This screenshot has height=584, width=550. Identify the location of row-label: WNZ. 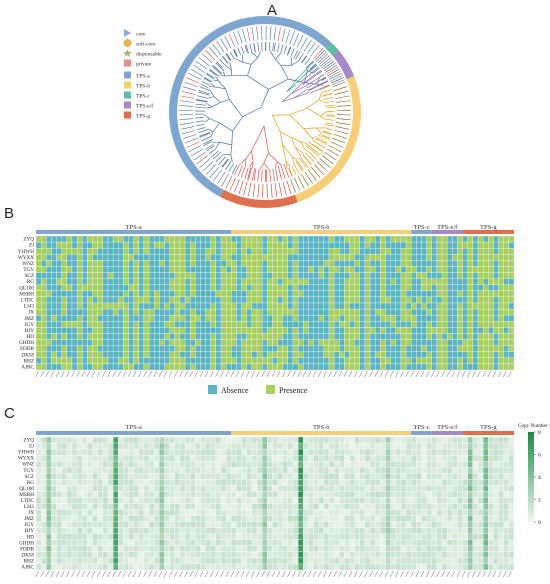
(28, 264).